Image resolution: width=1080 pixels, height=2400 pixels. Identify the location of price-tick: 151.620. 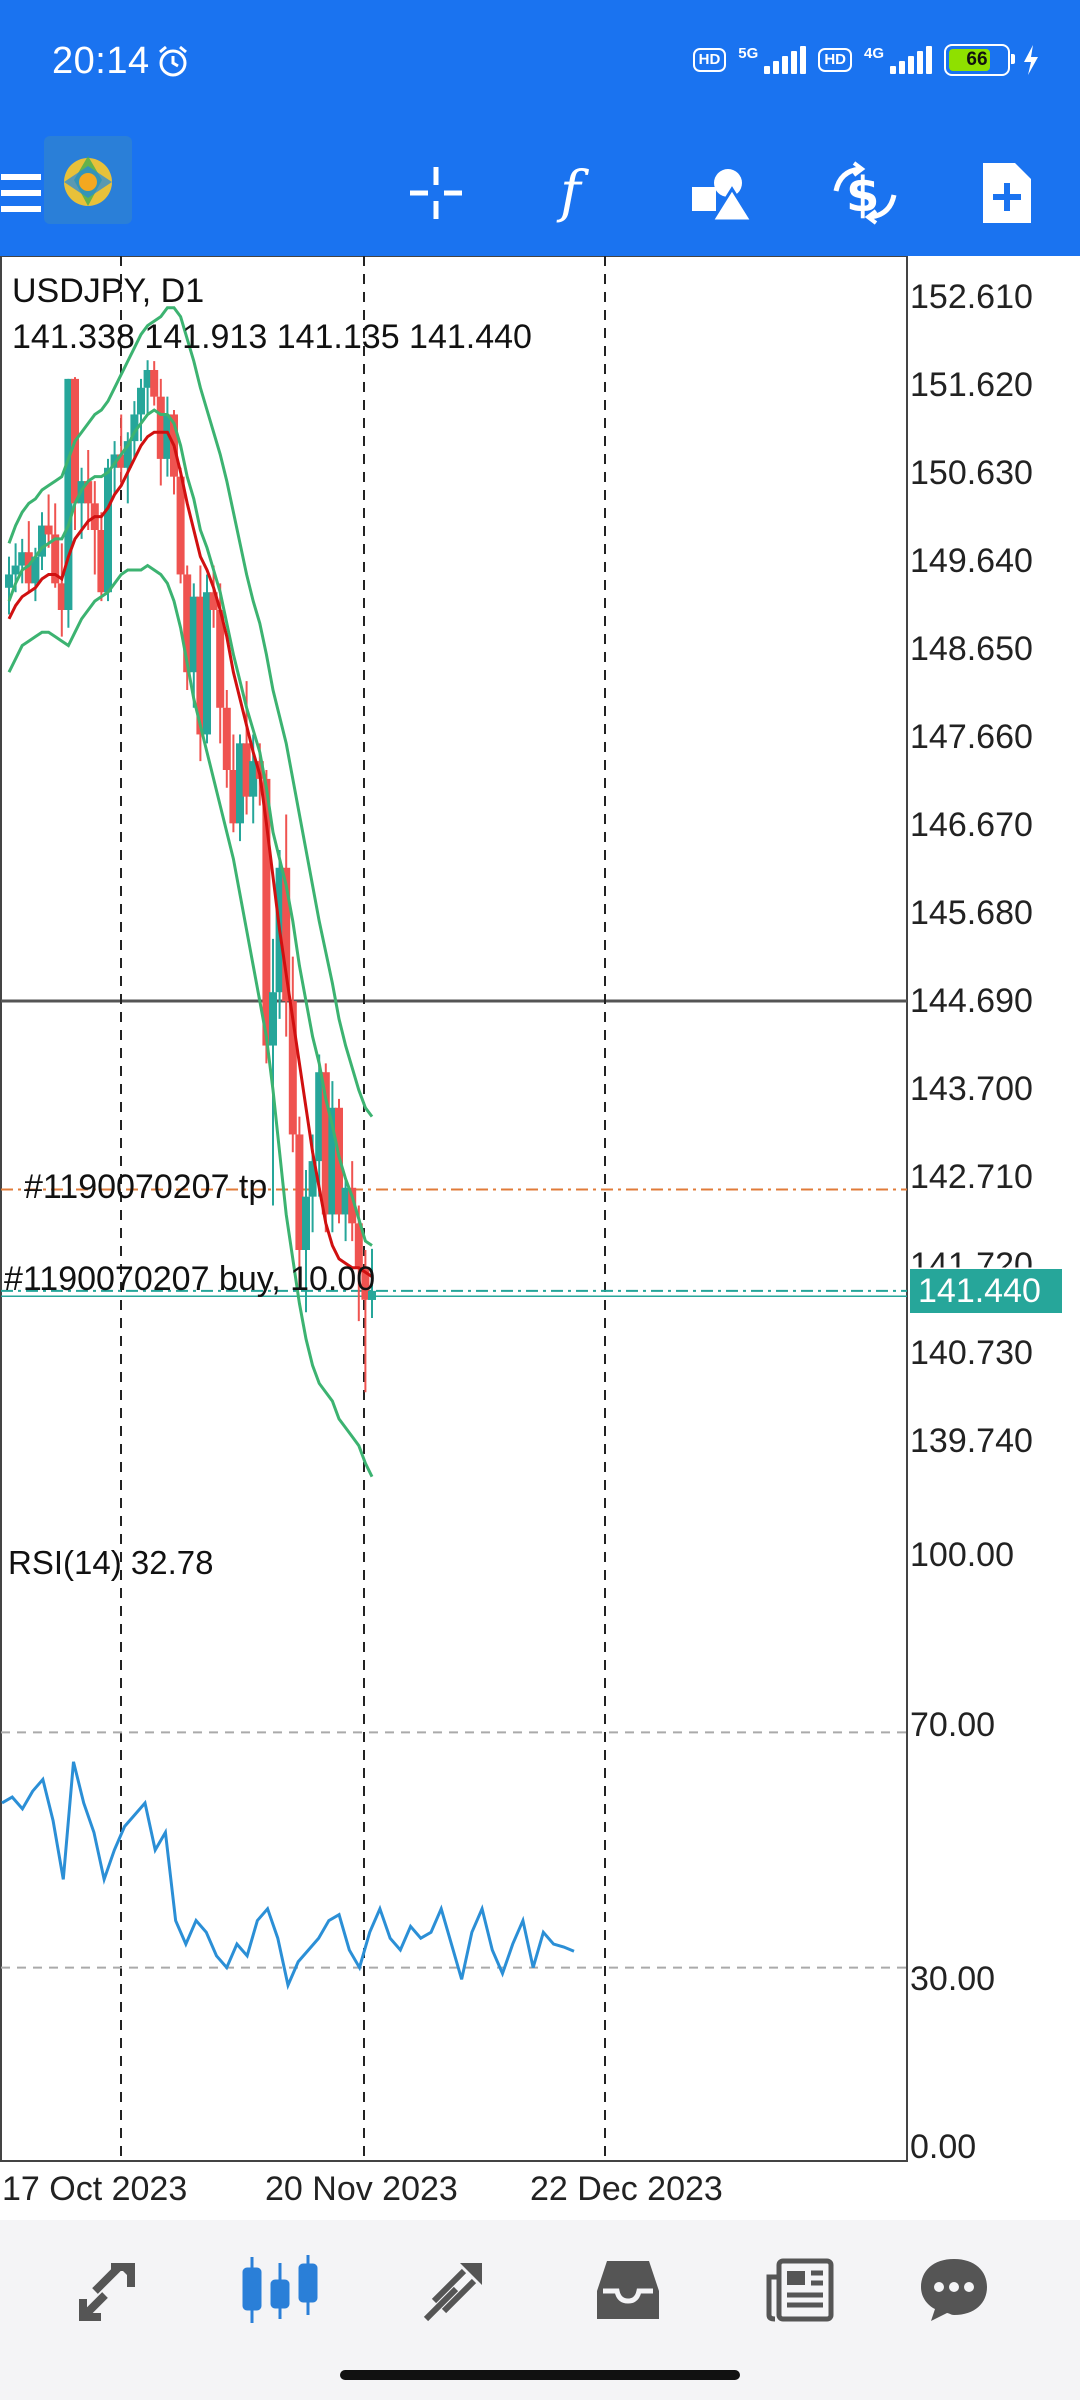
(971, 385).